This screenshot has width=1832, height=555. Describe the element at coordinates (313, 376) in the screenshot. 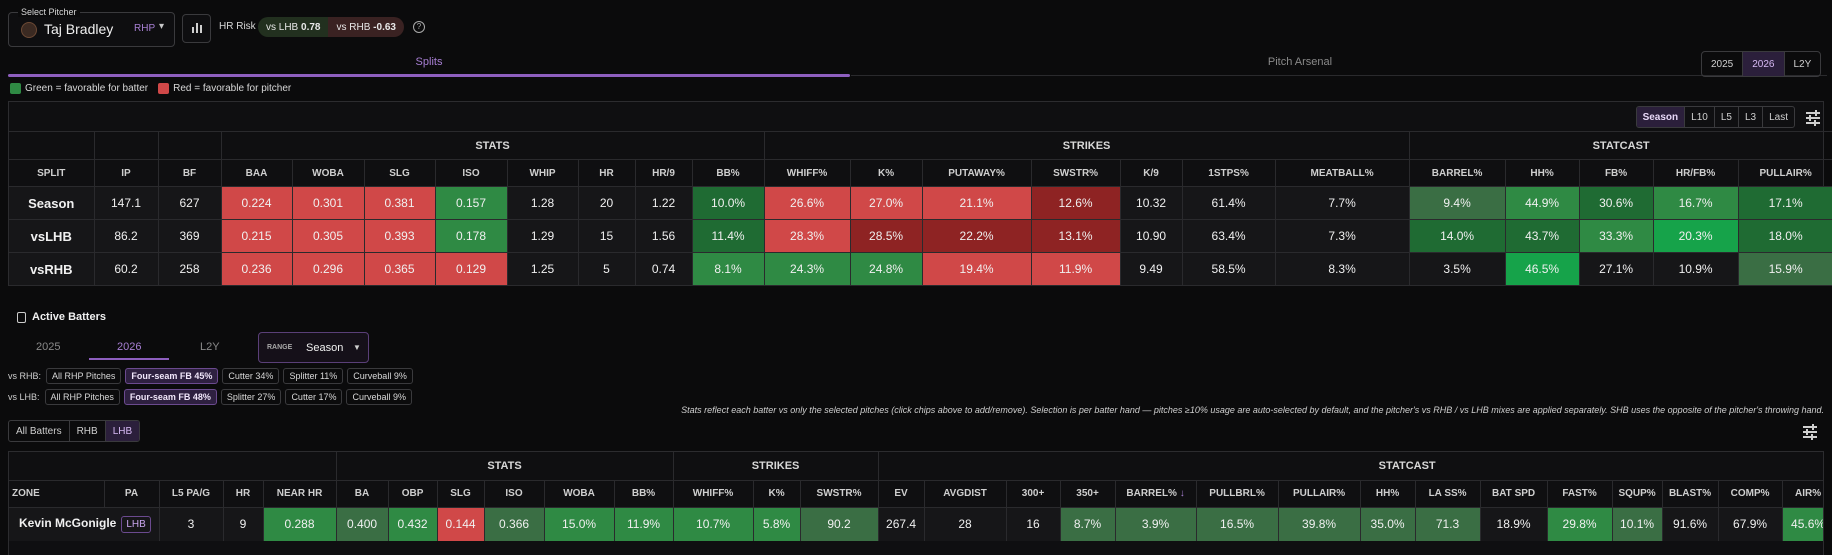

I see `pitch-chip: Splitter 11%` at that location.